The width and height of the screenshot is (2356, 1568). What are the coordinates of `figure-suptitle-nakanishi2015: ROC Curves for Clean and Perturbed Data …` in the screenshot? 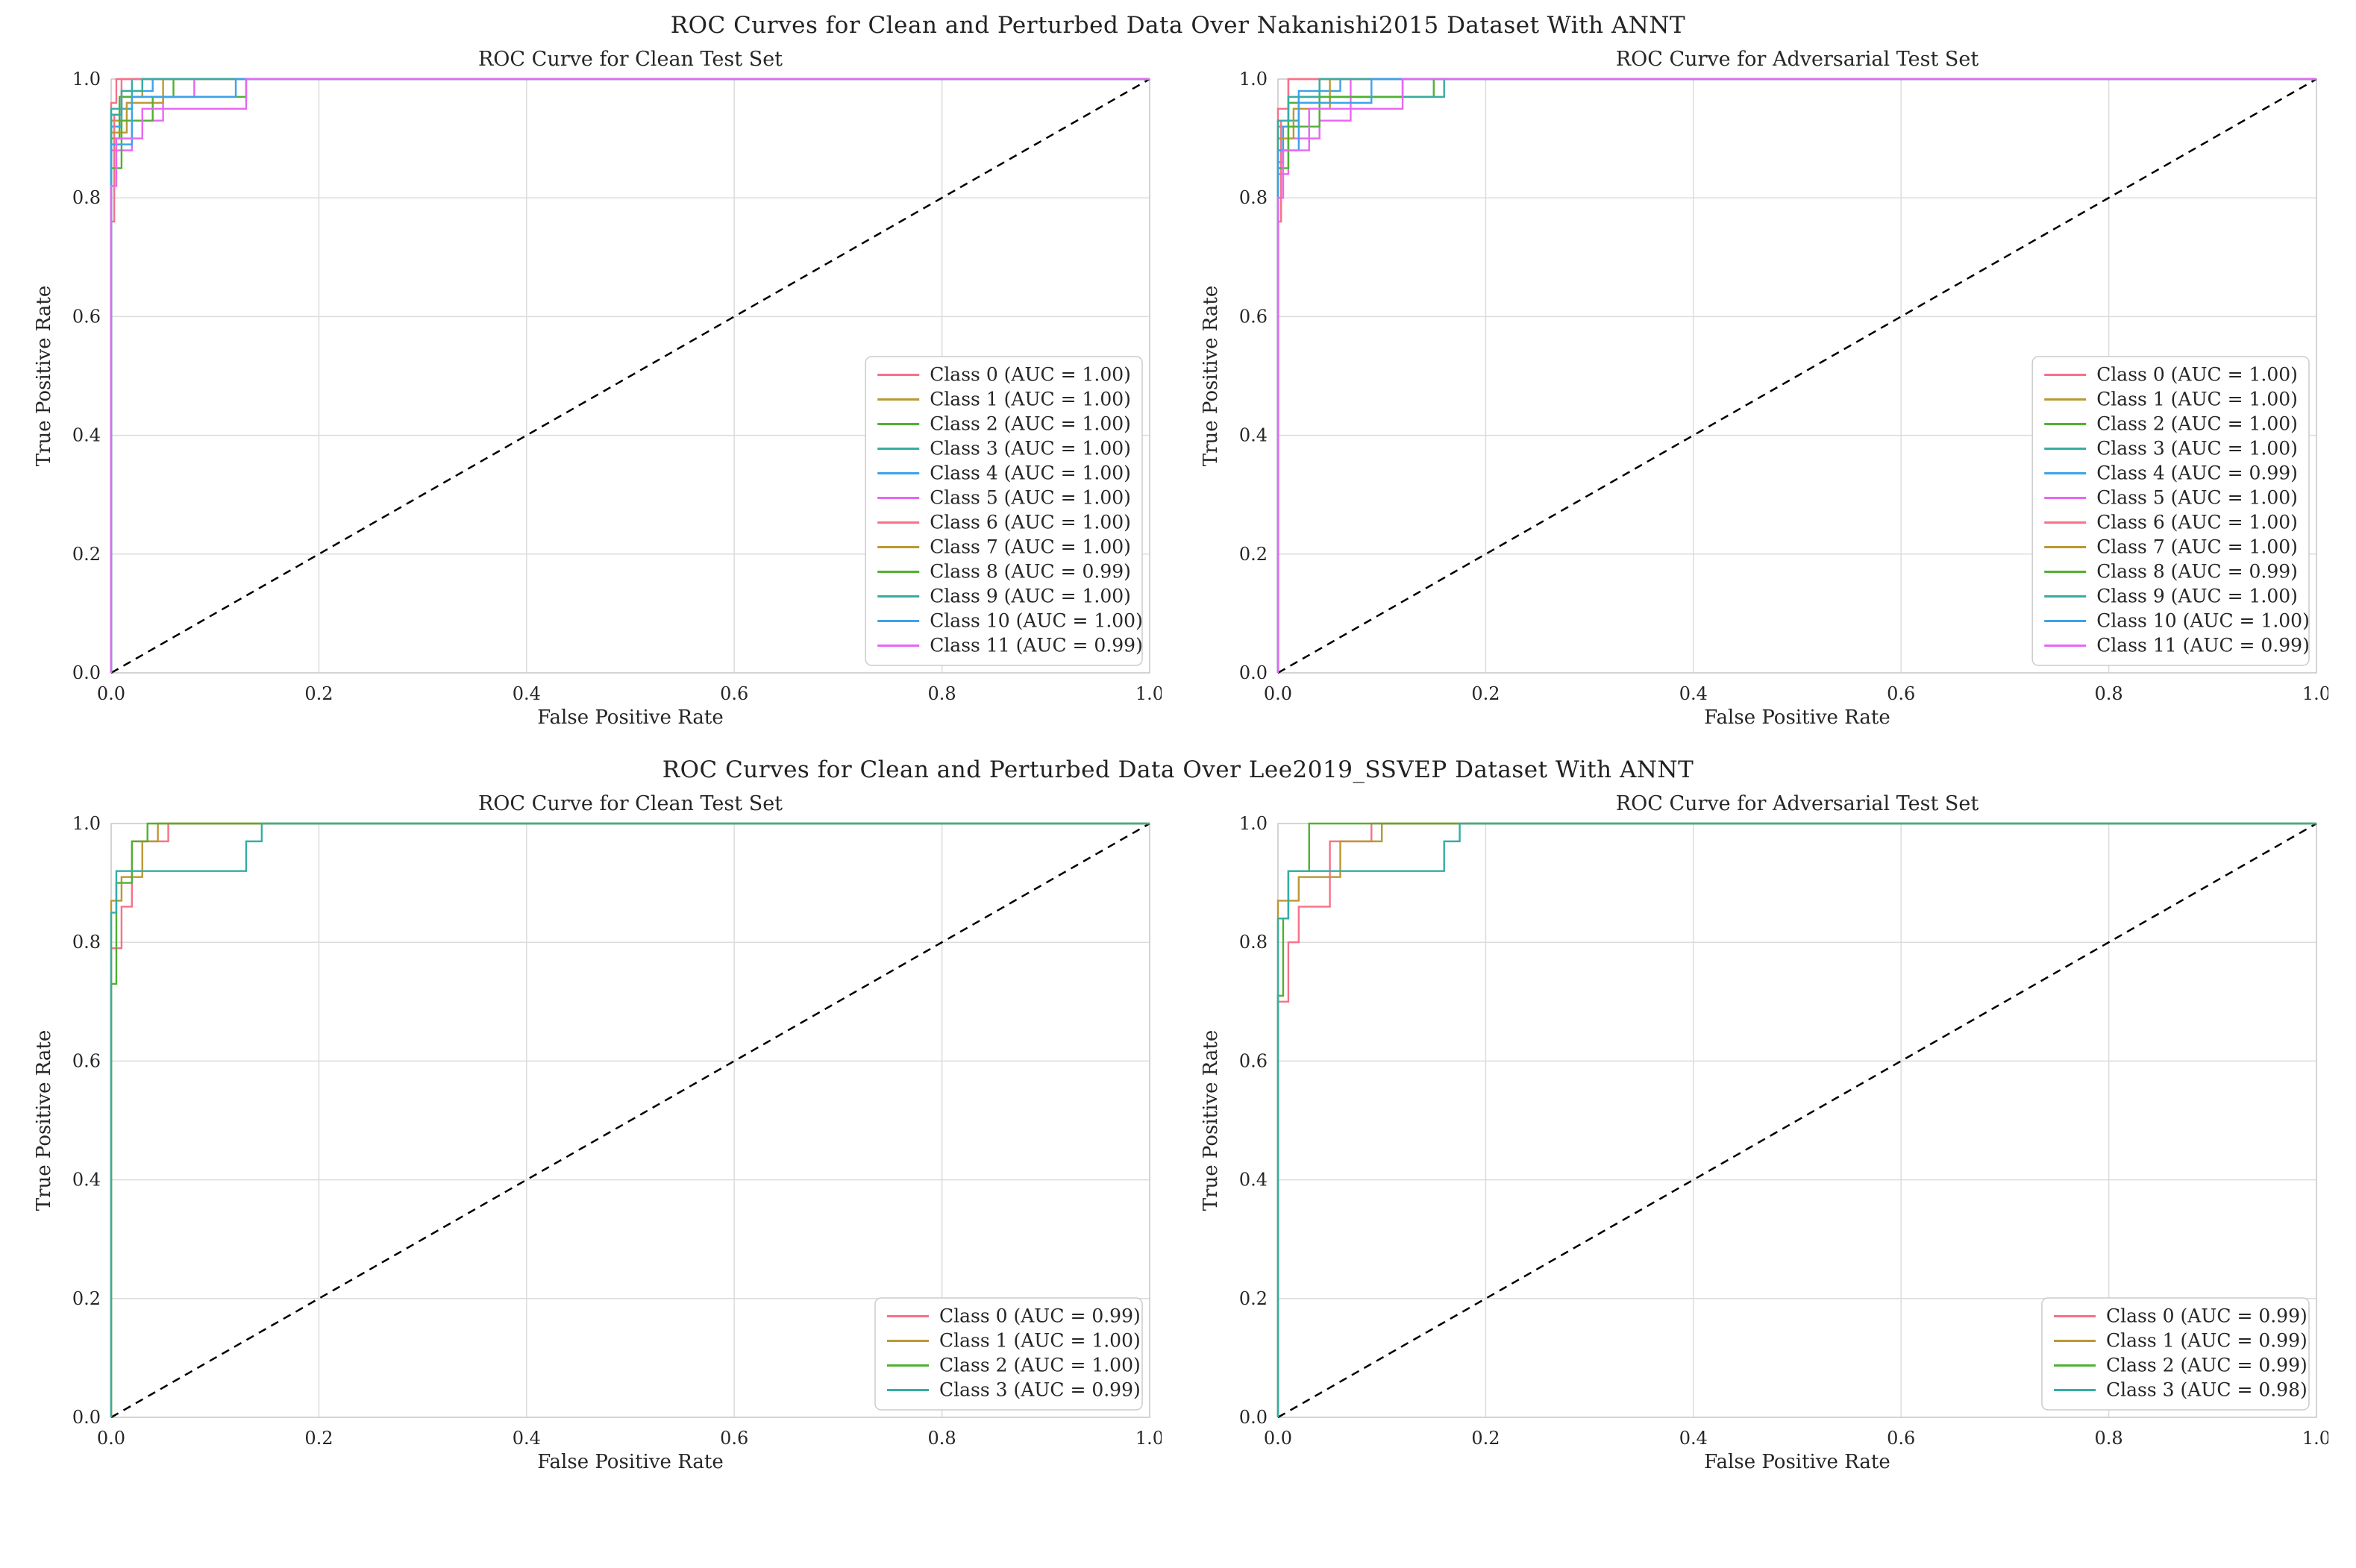 It's located at (1178, 25).